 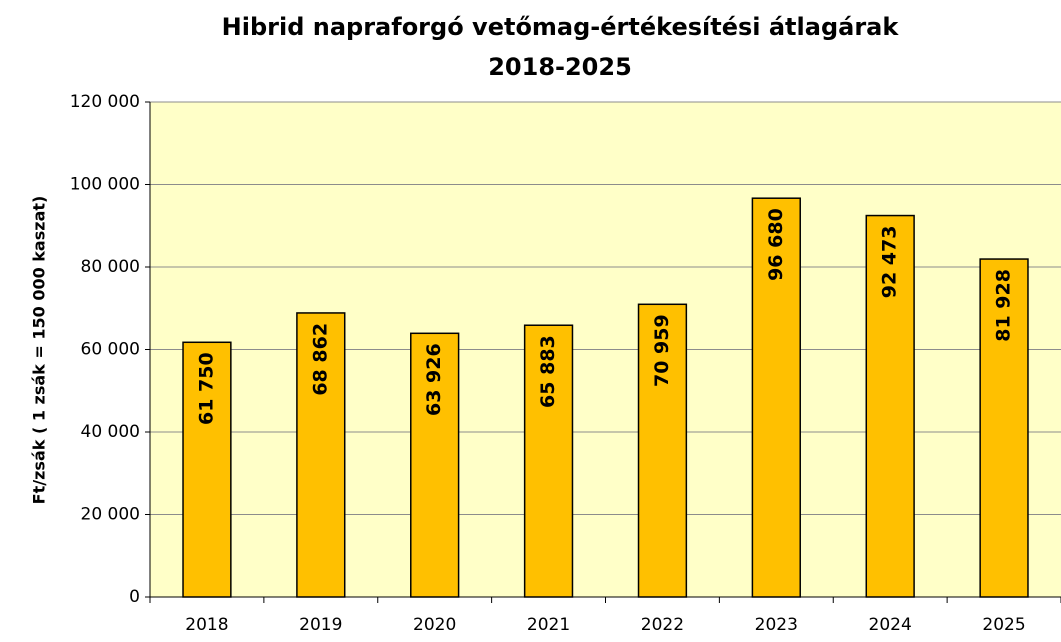 I want to click on y-tick-label: 0, so click(x=134, y=597).